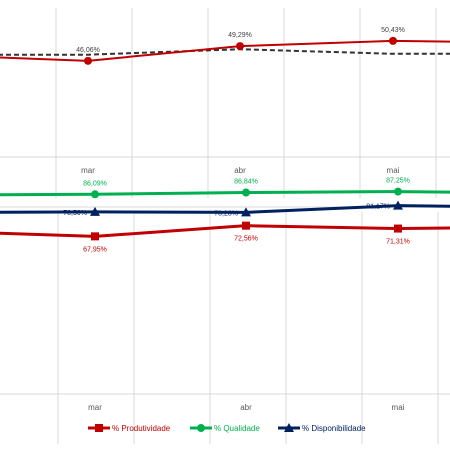 Image resolution: width=450 pixels, height=450 pixels. Describe the element at coordinates (240, 35) in the screenshot. I see `top-data-label: 49,29%` at that location.